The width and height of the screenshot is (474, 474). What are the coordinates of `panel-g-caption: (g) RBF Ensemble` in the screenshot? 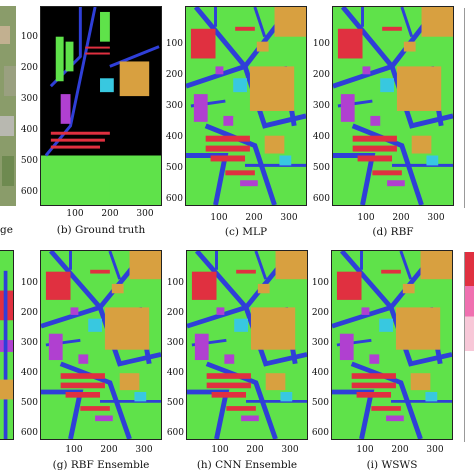 It's located at (101, 465).